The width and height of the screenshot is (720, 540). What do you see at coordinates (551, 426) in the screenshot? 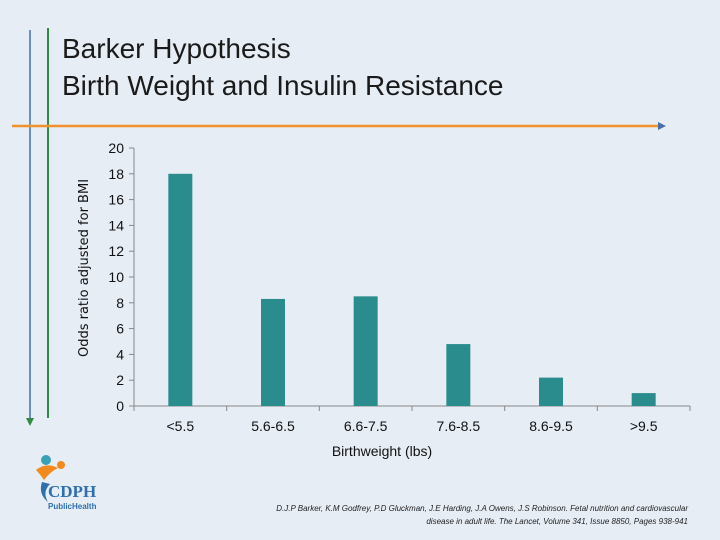
I see `x-tick-label: 8.6-9.5` at bounding box center [551, 426].